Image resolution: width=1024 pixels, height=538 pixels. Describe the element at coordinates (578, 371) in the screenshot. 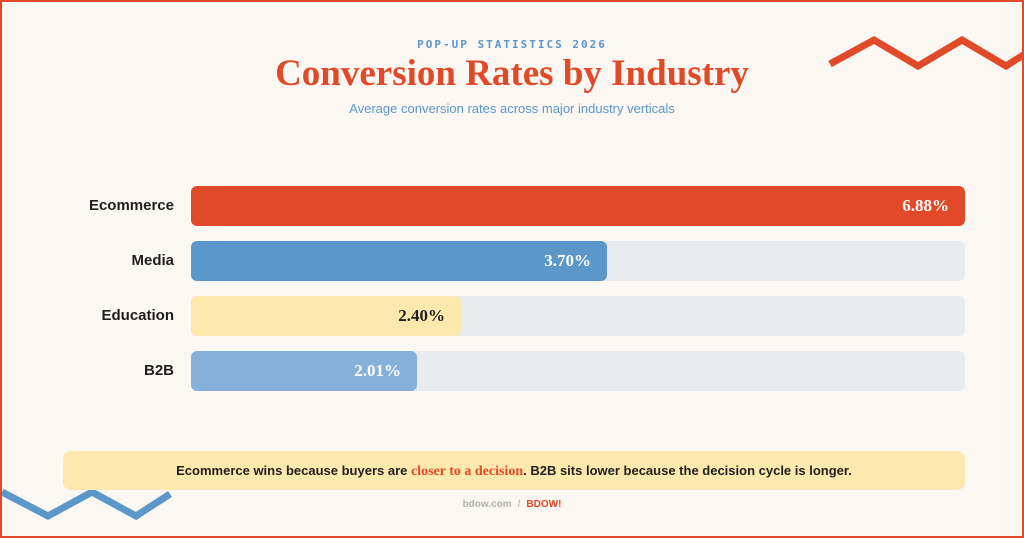

I see `bar-track: 2.01%` at that location.